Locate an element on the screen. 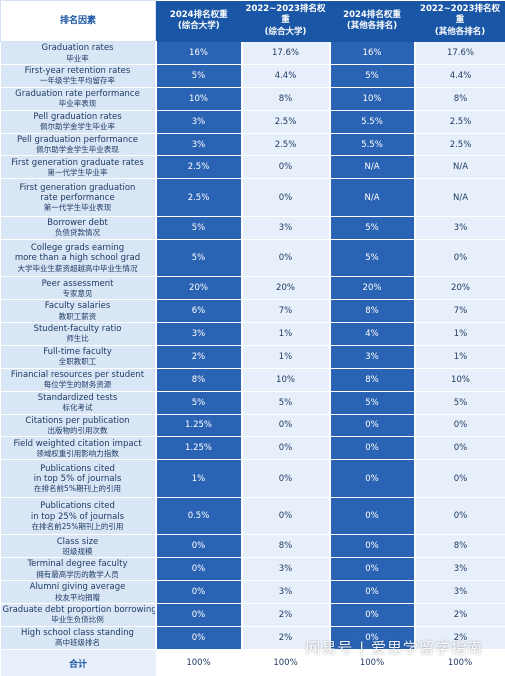 The image size is (505, 676). watermark: 网易号 | 爱思学留学指南 is located at coordinates (394, 648).